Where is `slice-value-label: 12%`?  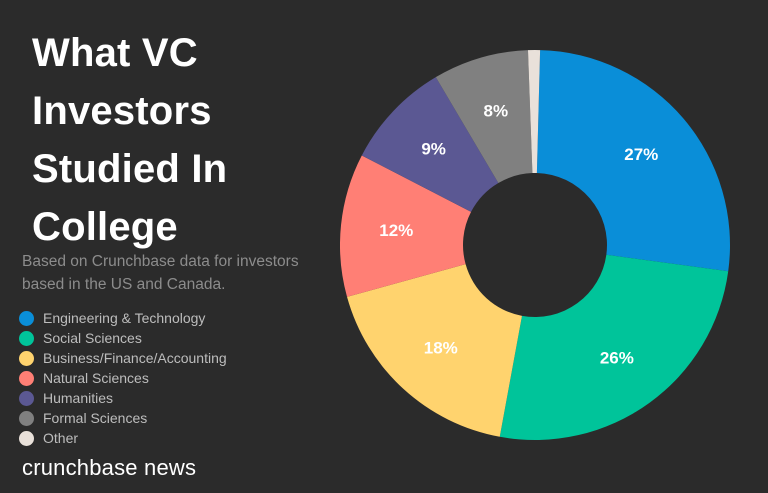 slice-value-label: 12% is located at coordinates (396, 230).